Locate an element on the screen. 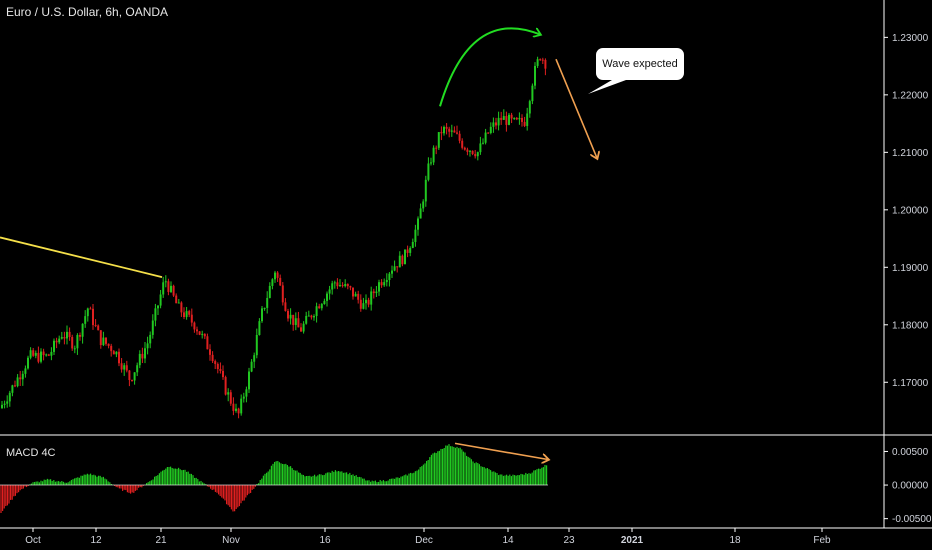  time-tick-label: 23 is located at coordinates (569, 540).